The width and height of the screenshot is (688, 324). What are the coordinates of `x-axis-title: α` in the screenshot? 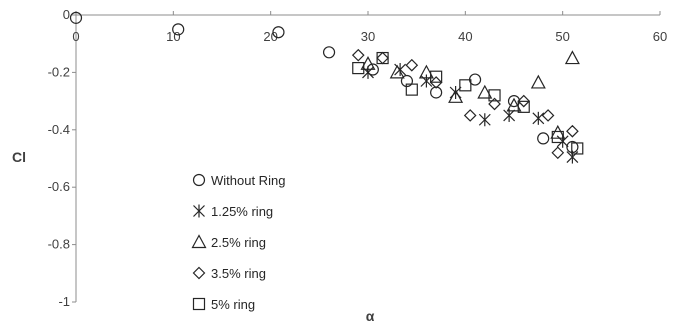 It's located at (370, 316).